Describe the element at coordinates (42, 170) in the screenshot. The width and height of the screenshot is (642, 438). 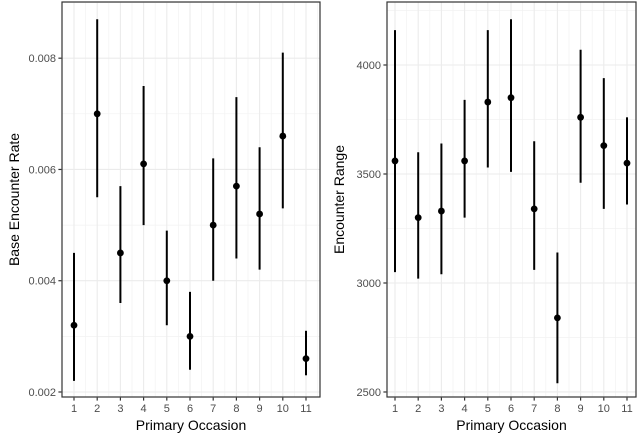
I see `y-tick-label: 0.006` at that location.